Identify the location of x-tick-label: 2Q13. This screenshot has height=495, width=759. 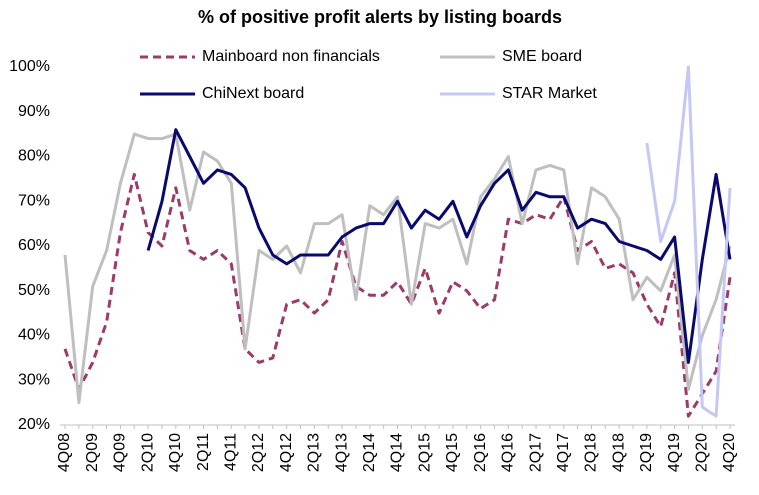
(314, 452).